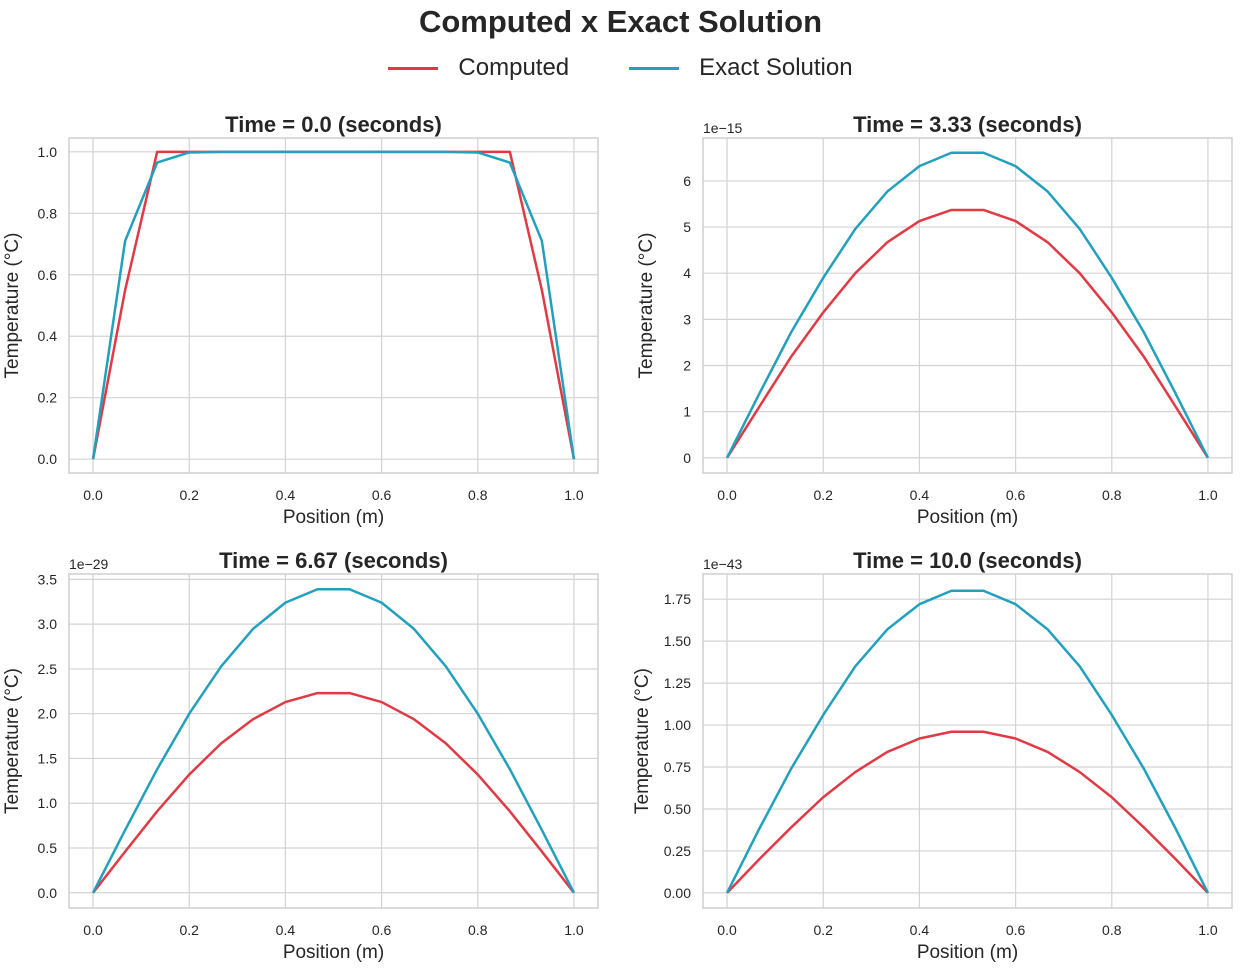  Describe the element at coordinates (48, 398) in the screenshot. I see `y-tick-label: 0.2` at that location.